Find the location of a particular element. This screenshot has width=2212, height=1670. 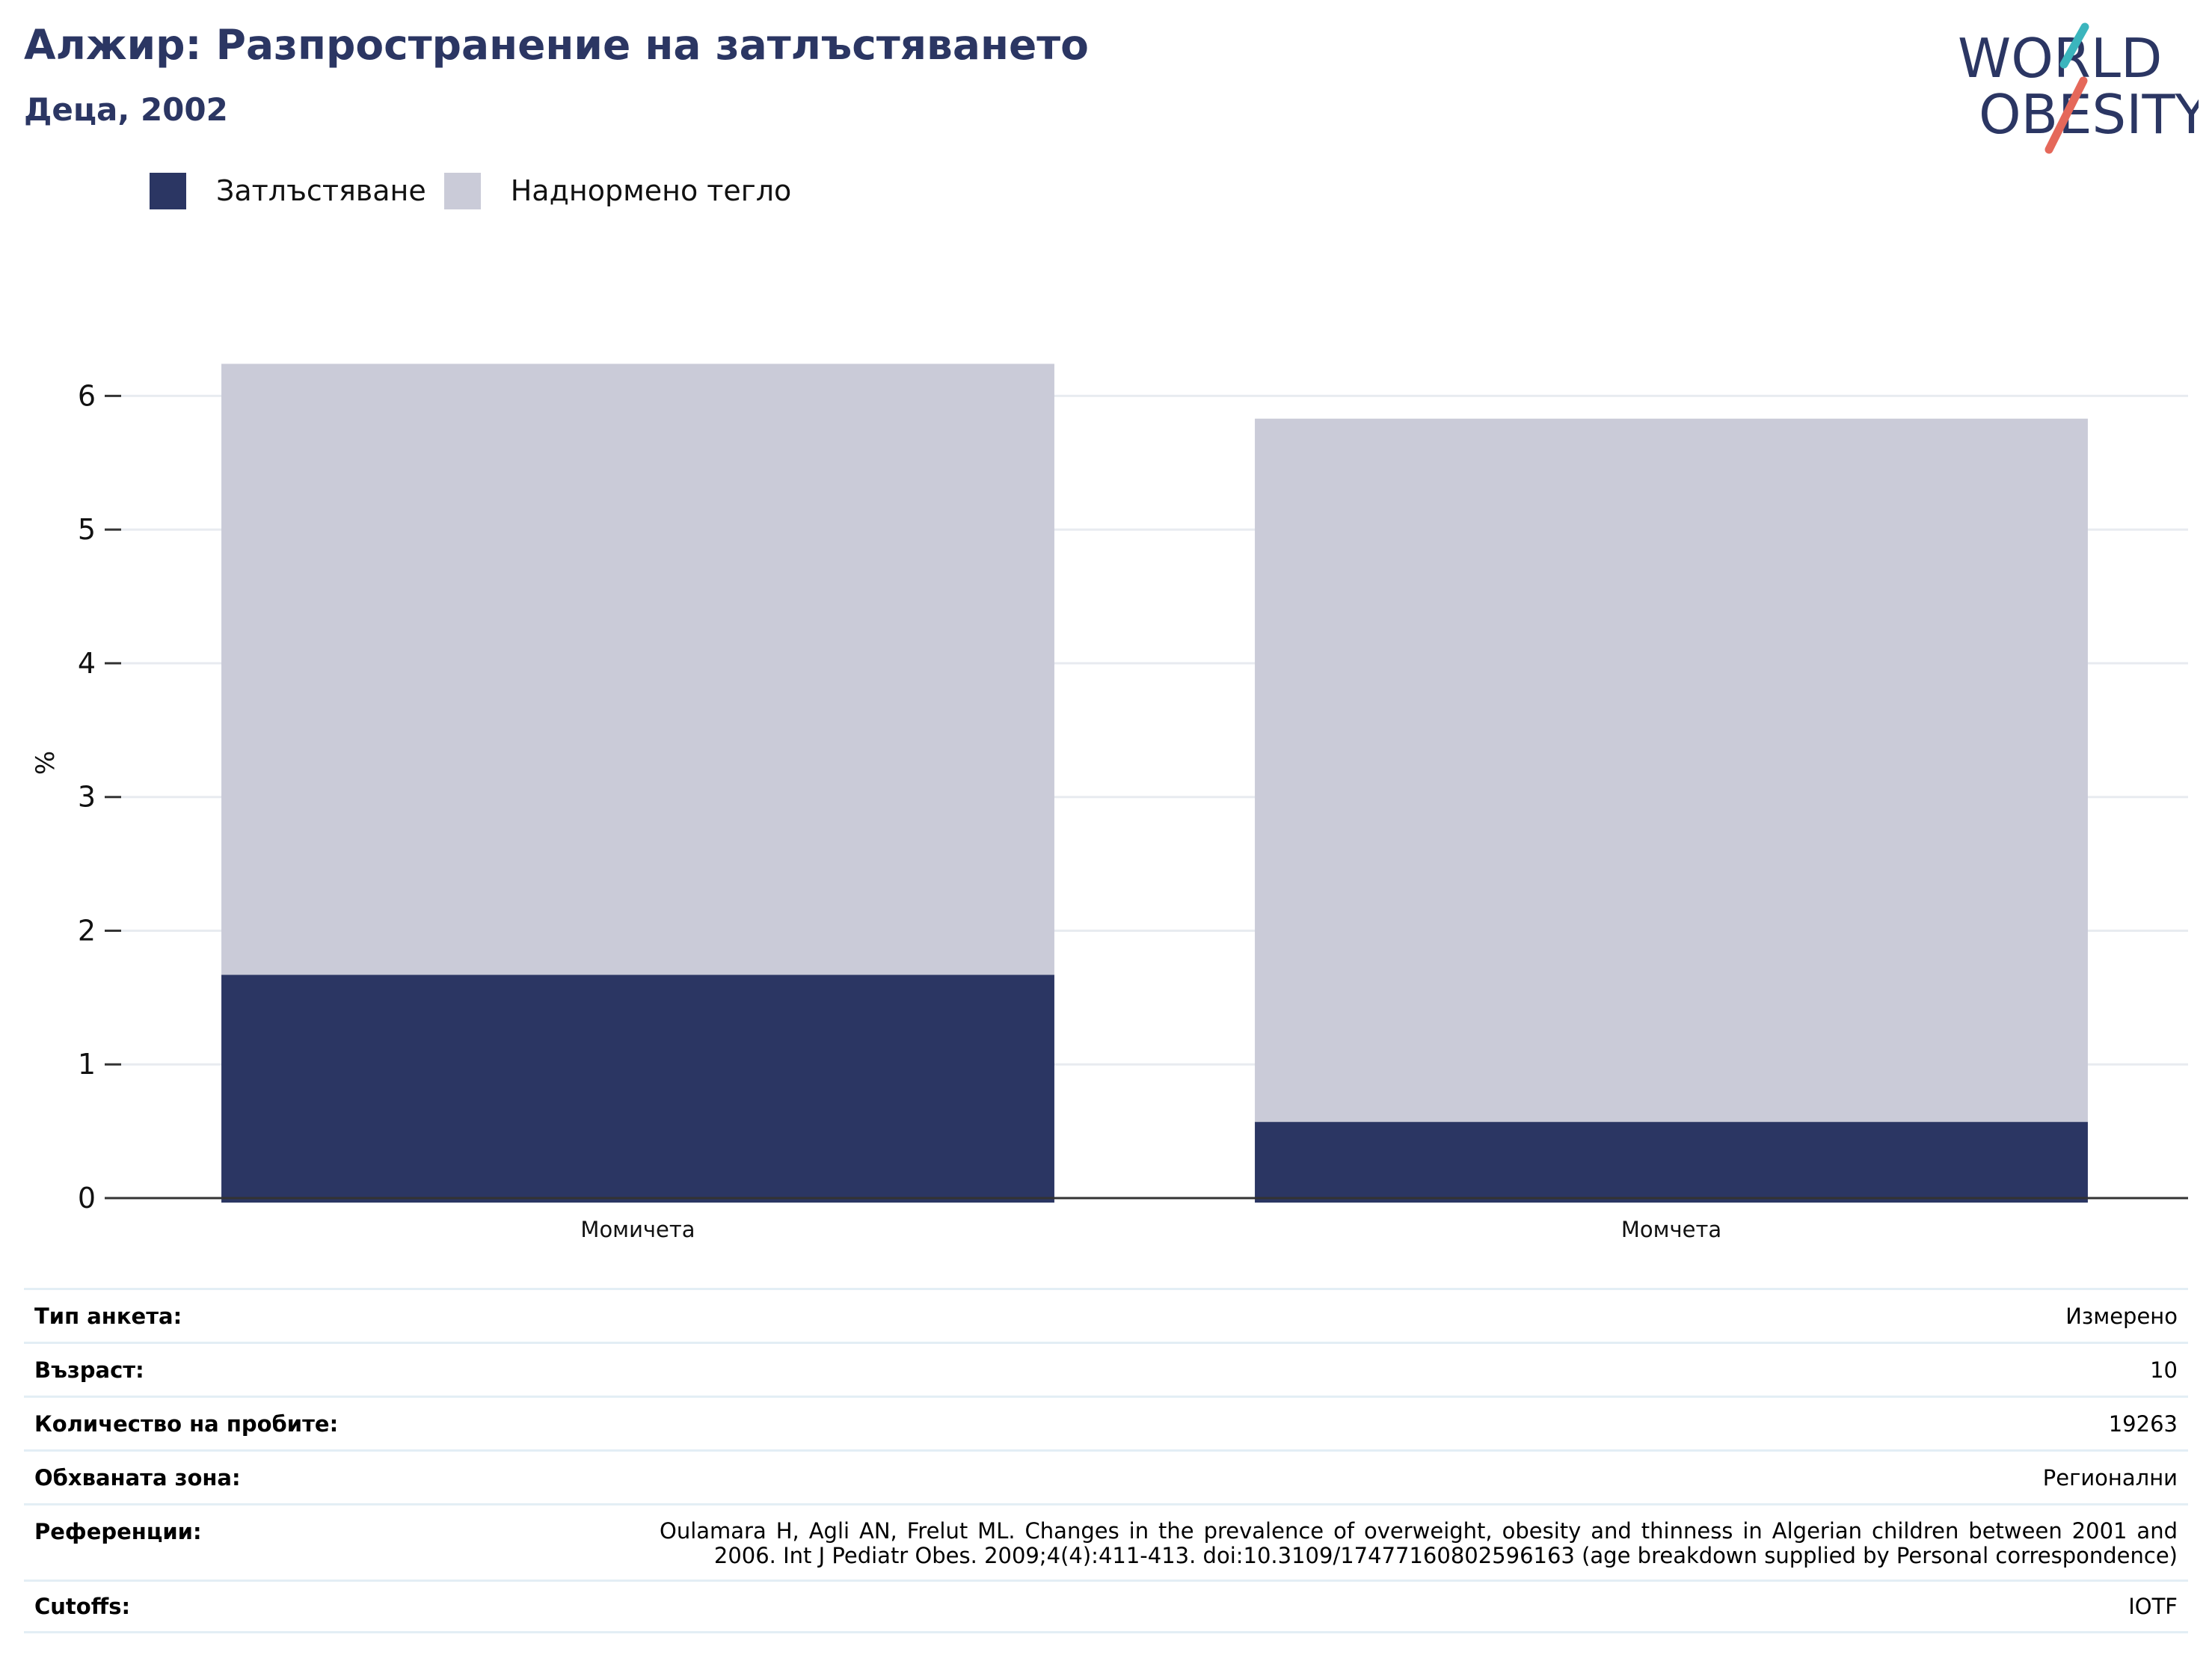

x-tick-label: Момичета is located at coordinates (637, 1229).